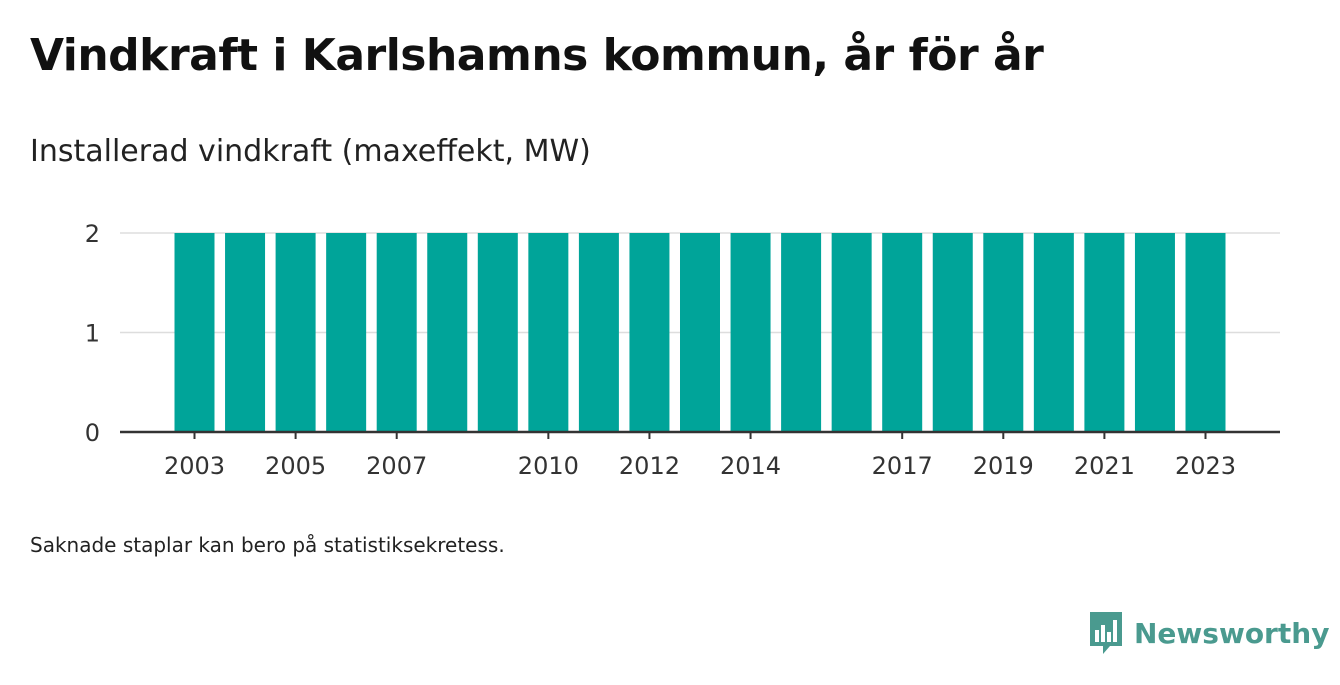  What do you see at coordinates (1205, 466) in the screenshot?
I see `x-tick-label: 2023` at bounding box center [1205, 466].